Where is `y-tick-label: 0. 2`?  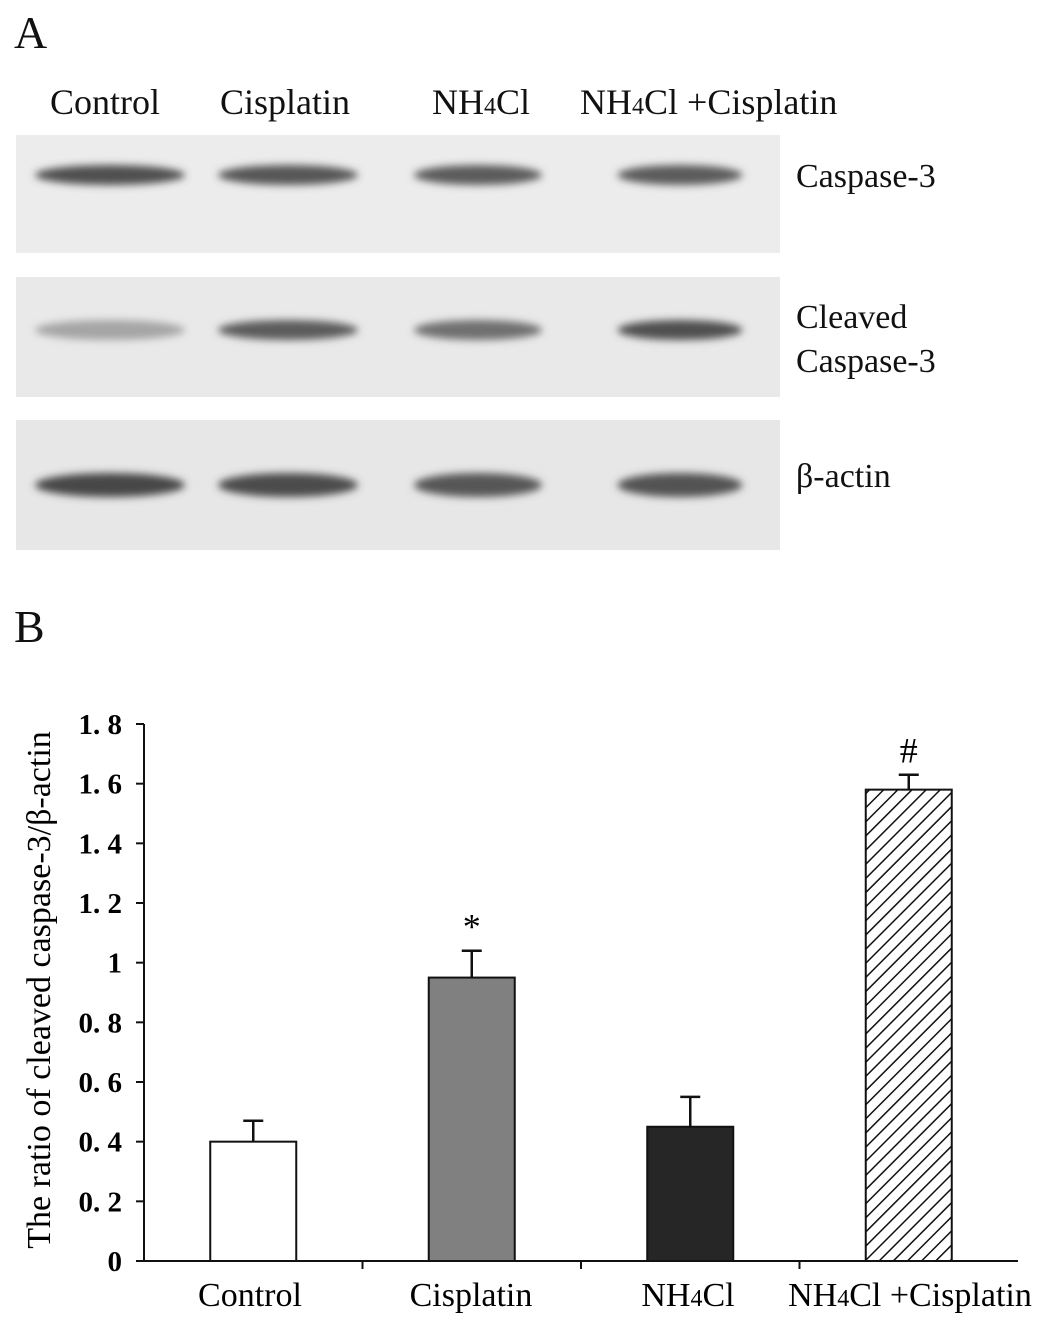 y-tick-label: 0. 2 is located at coordinates (101, 1202).